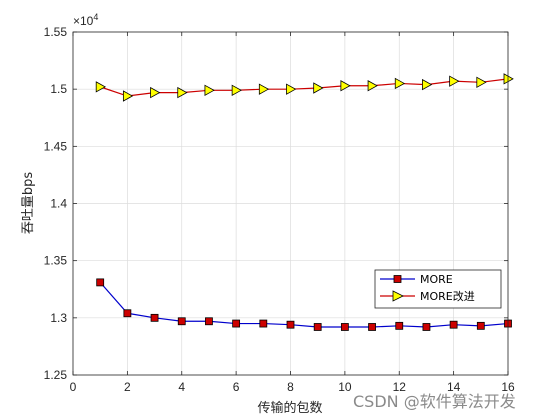 Image resolution: width=560 pixels, height=420 pixels. What do you see at coordinates (95, 17) in the screenshot?
I see `y-multiplier-exp: 4` at bounding box center [95, 17].